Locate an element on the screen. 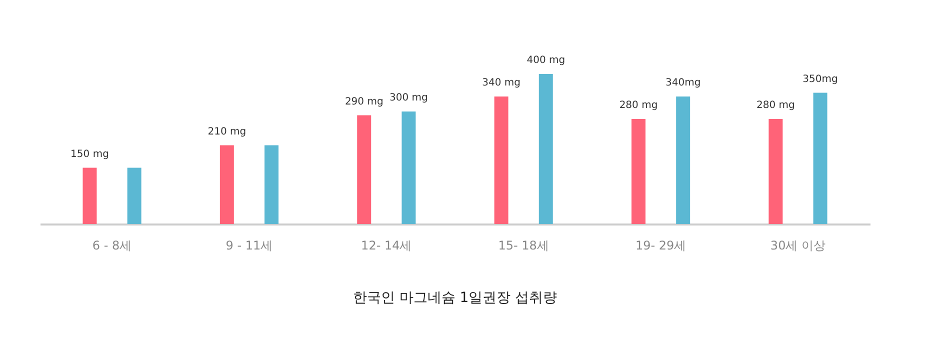  data-label: 210 mg is located at coordinates (227, 132).